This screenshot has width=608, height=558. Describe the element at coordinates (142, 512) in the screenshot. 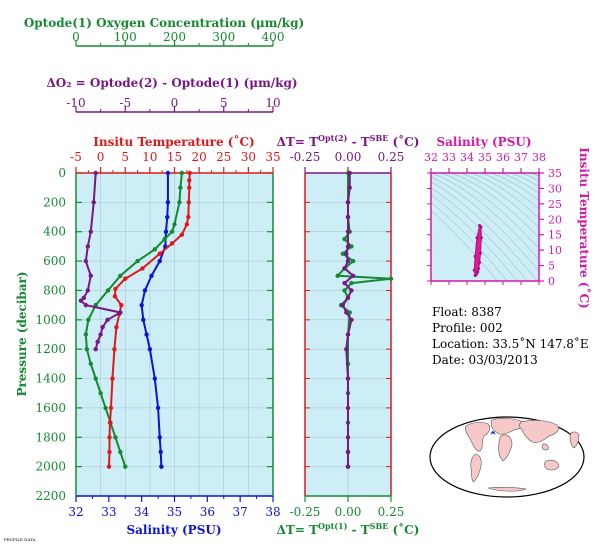

I see `salinity-tick-label: 34` at that location.